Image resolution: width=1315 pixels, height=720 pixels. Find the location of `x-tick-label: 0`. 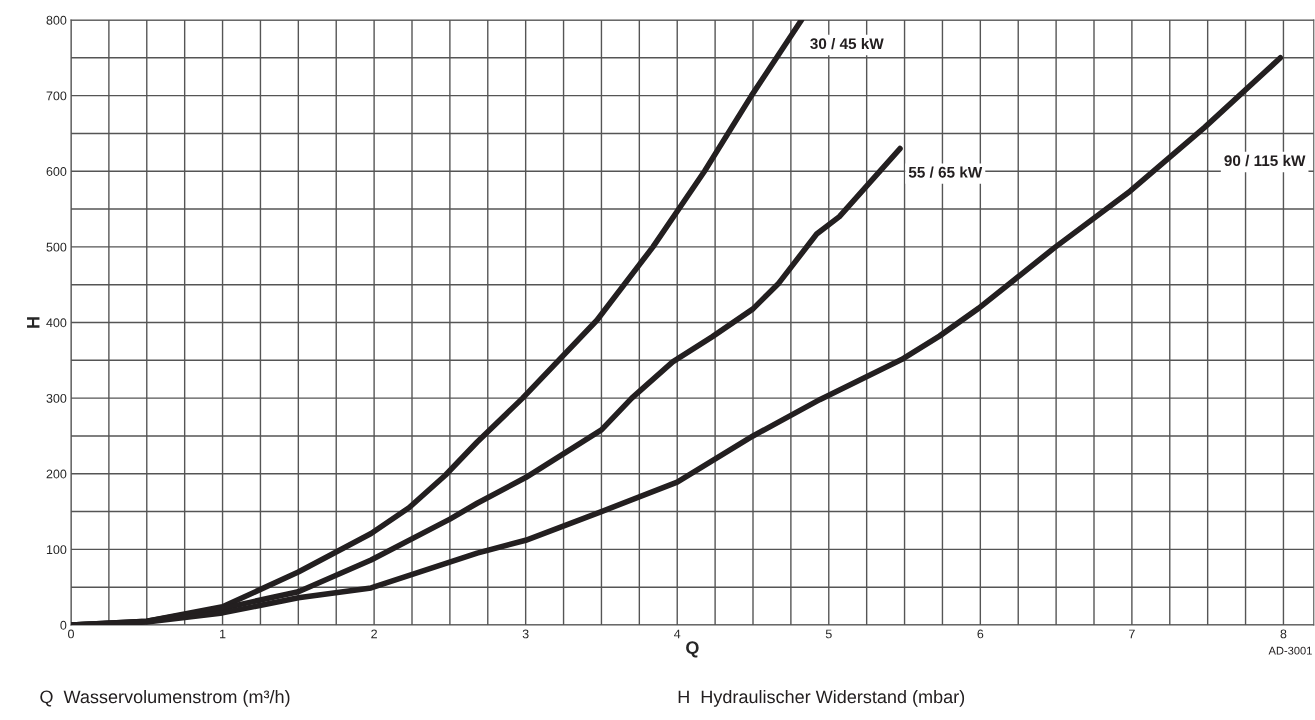

x-tick-label: 0 is located at coordinates (71, 634).